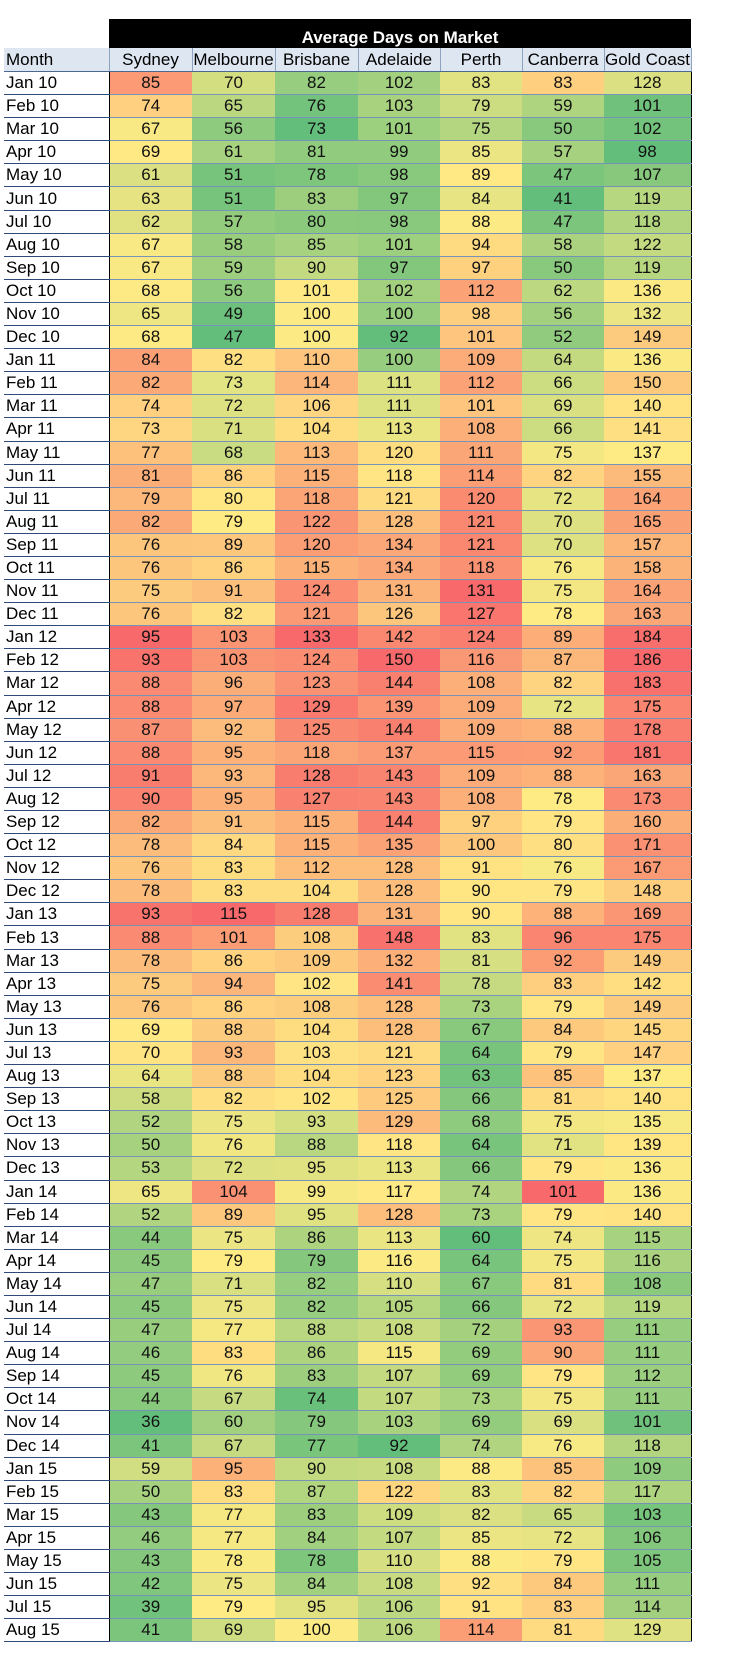 This screenshot has width=732, height=1674. Describe the element at coordinates (648, 1607) in the screenshot. I see `heatmap-cell: 114` at that location.